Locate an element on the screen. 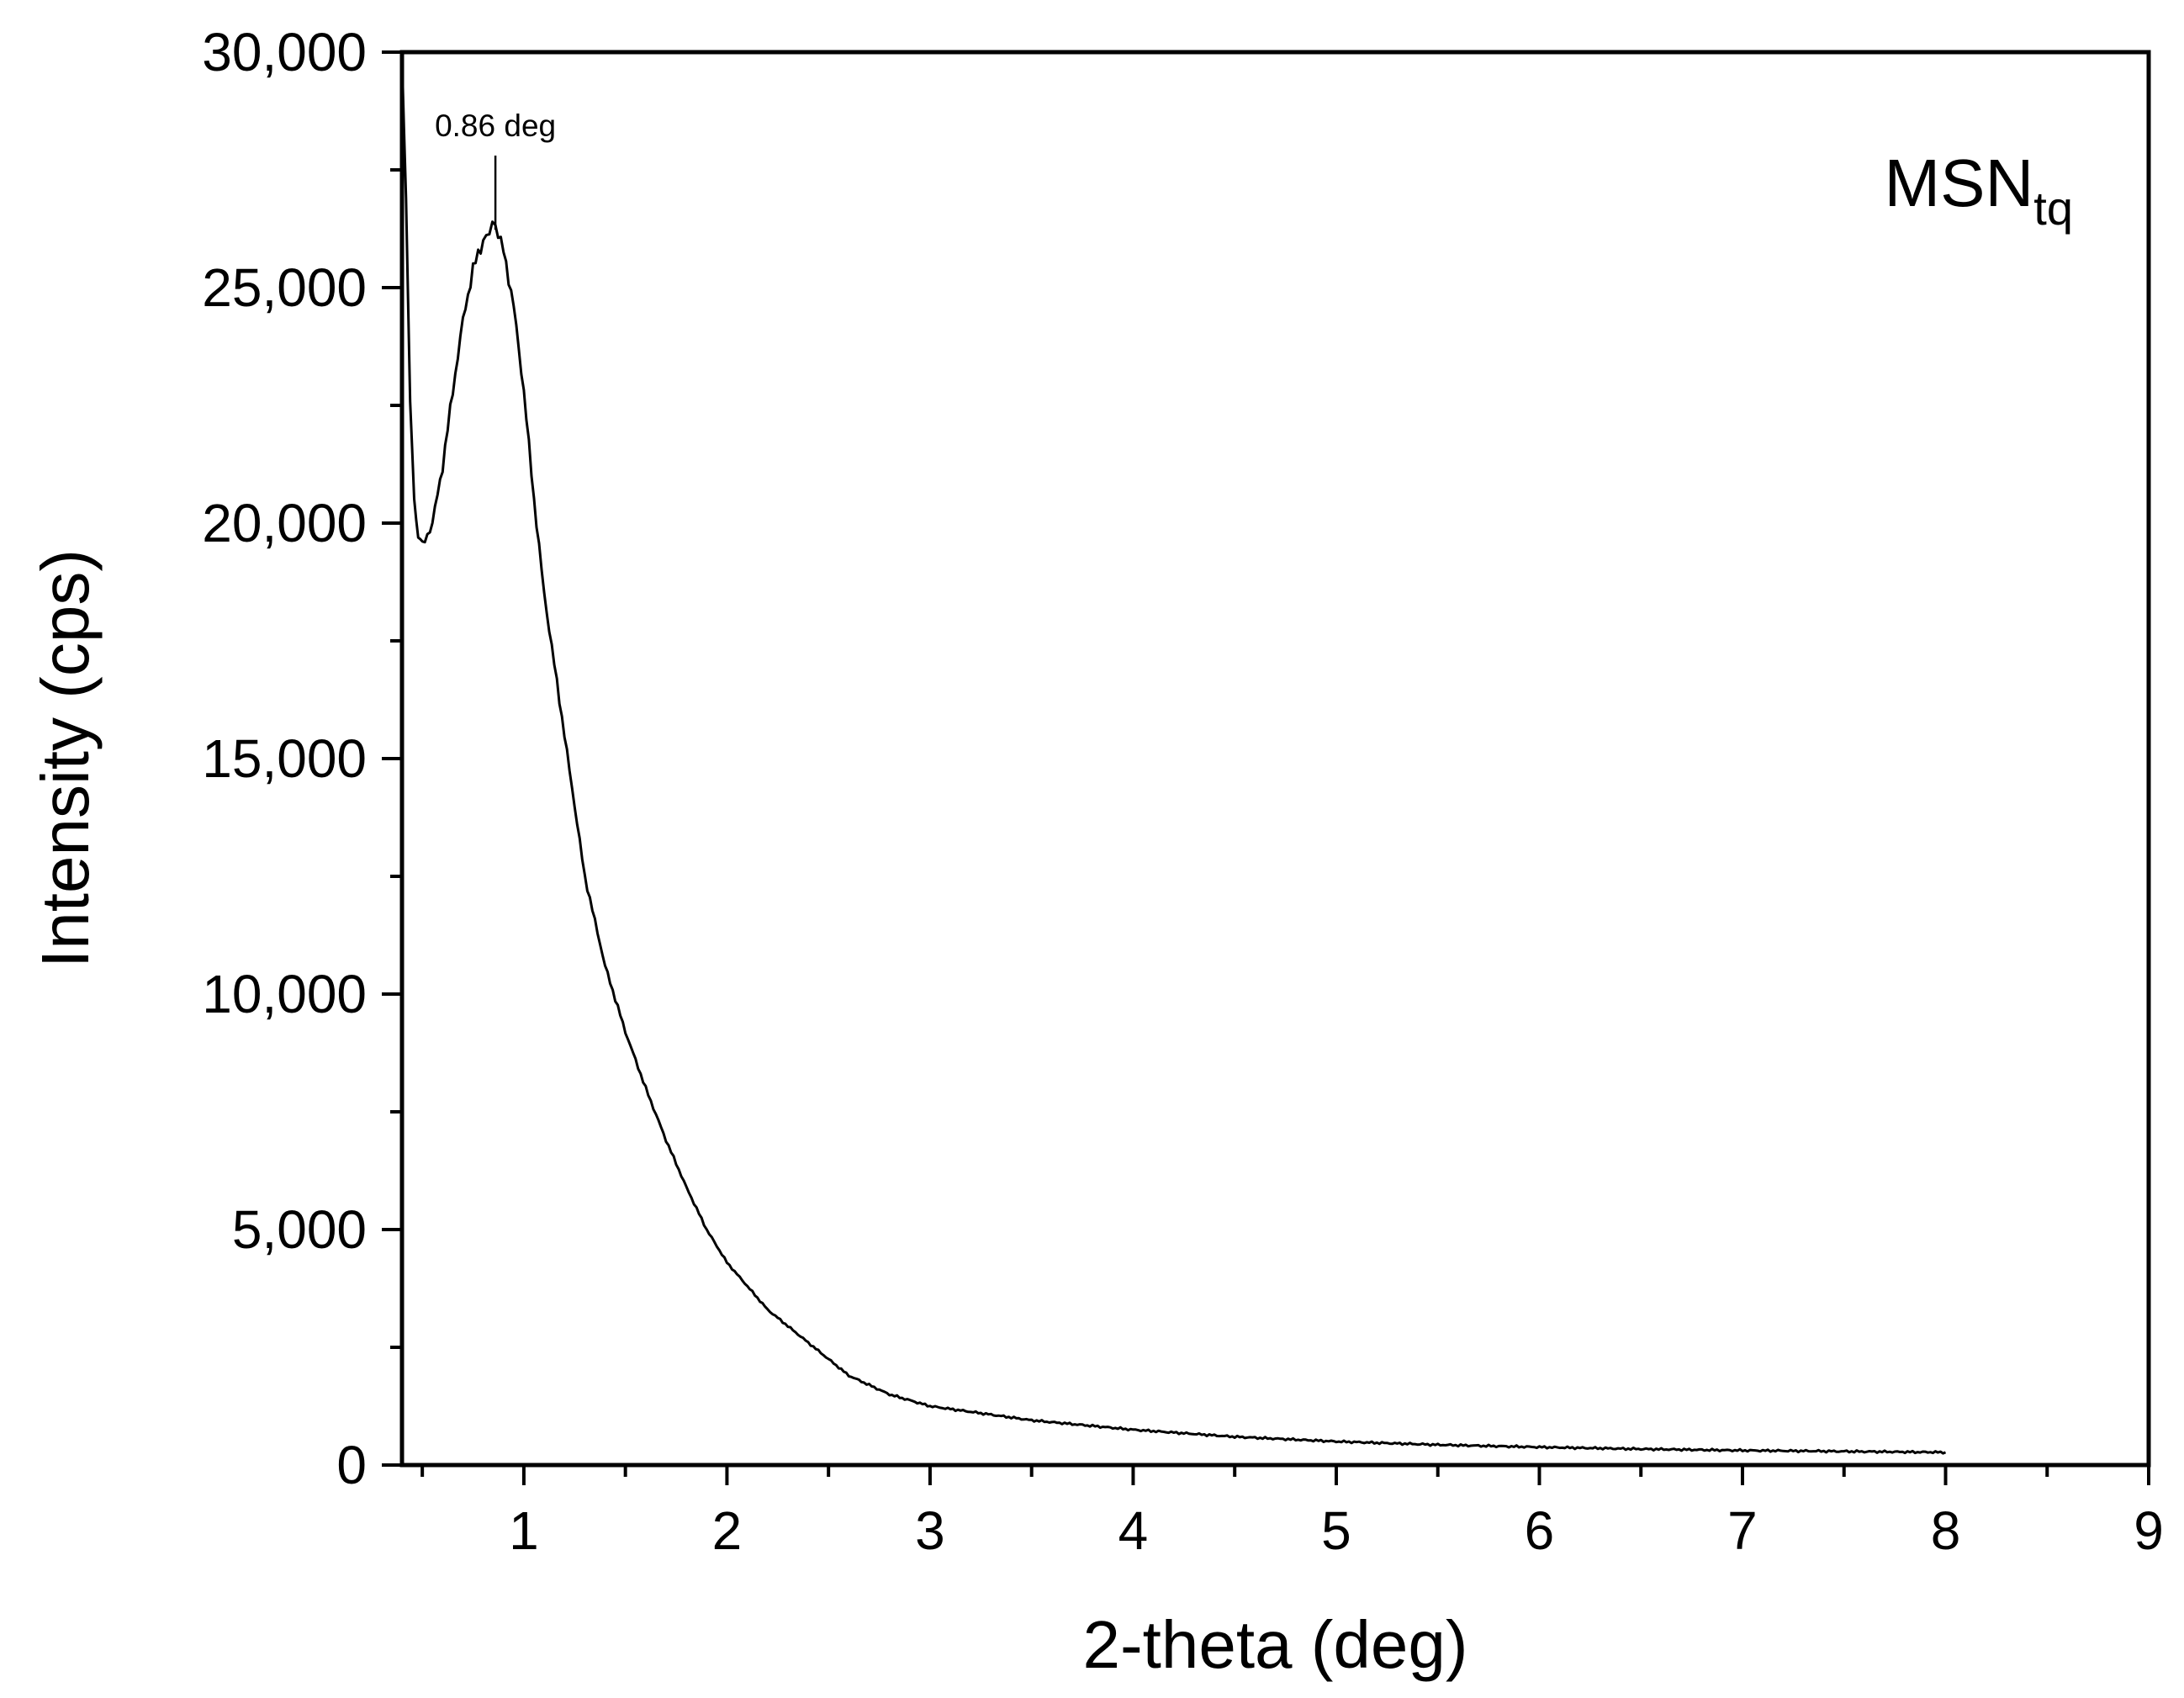 The width and height of the screenshot is (2184, 1698). y-tick-label: 5,000 is located at coordinates (299, 1229).